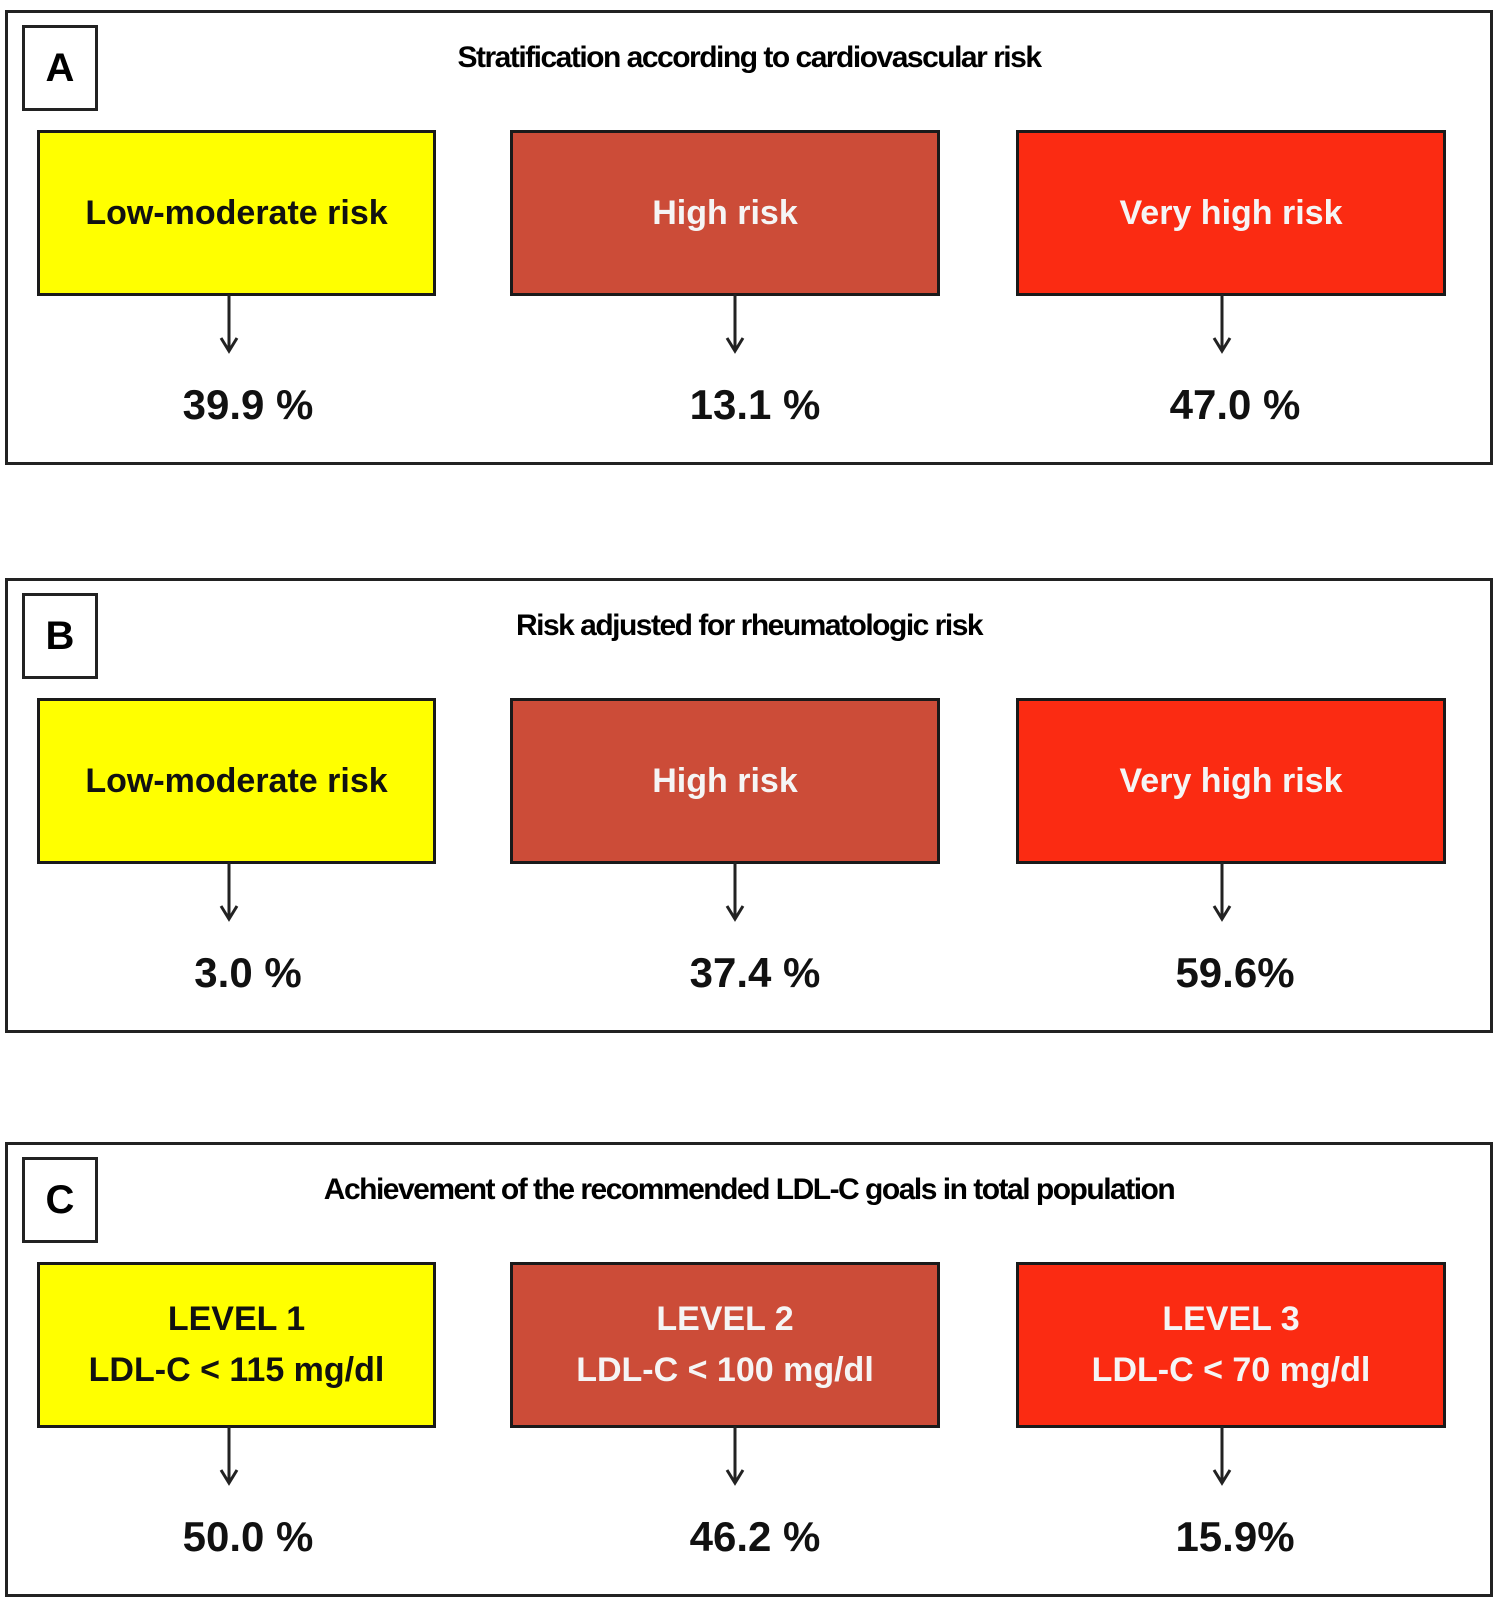  I want to click on percentage-value: 39.9 %, so click(248, 404).